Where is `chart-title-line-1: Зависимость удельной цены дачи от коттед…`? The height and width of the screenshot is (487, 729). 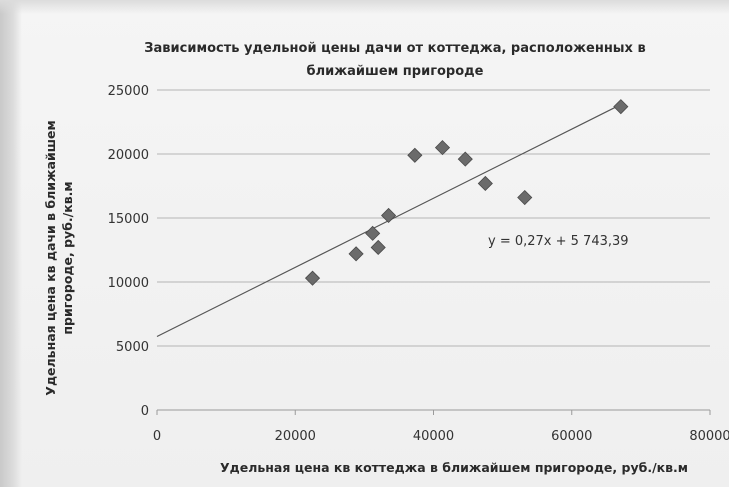 chart-title-line-1: Зависимость удельной цены дачи от коттед… is located at coordinates (394, 48).